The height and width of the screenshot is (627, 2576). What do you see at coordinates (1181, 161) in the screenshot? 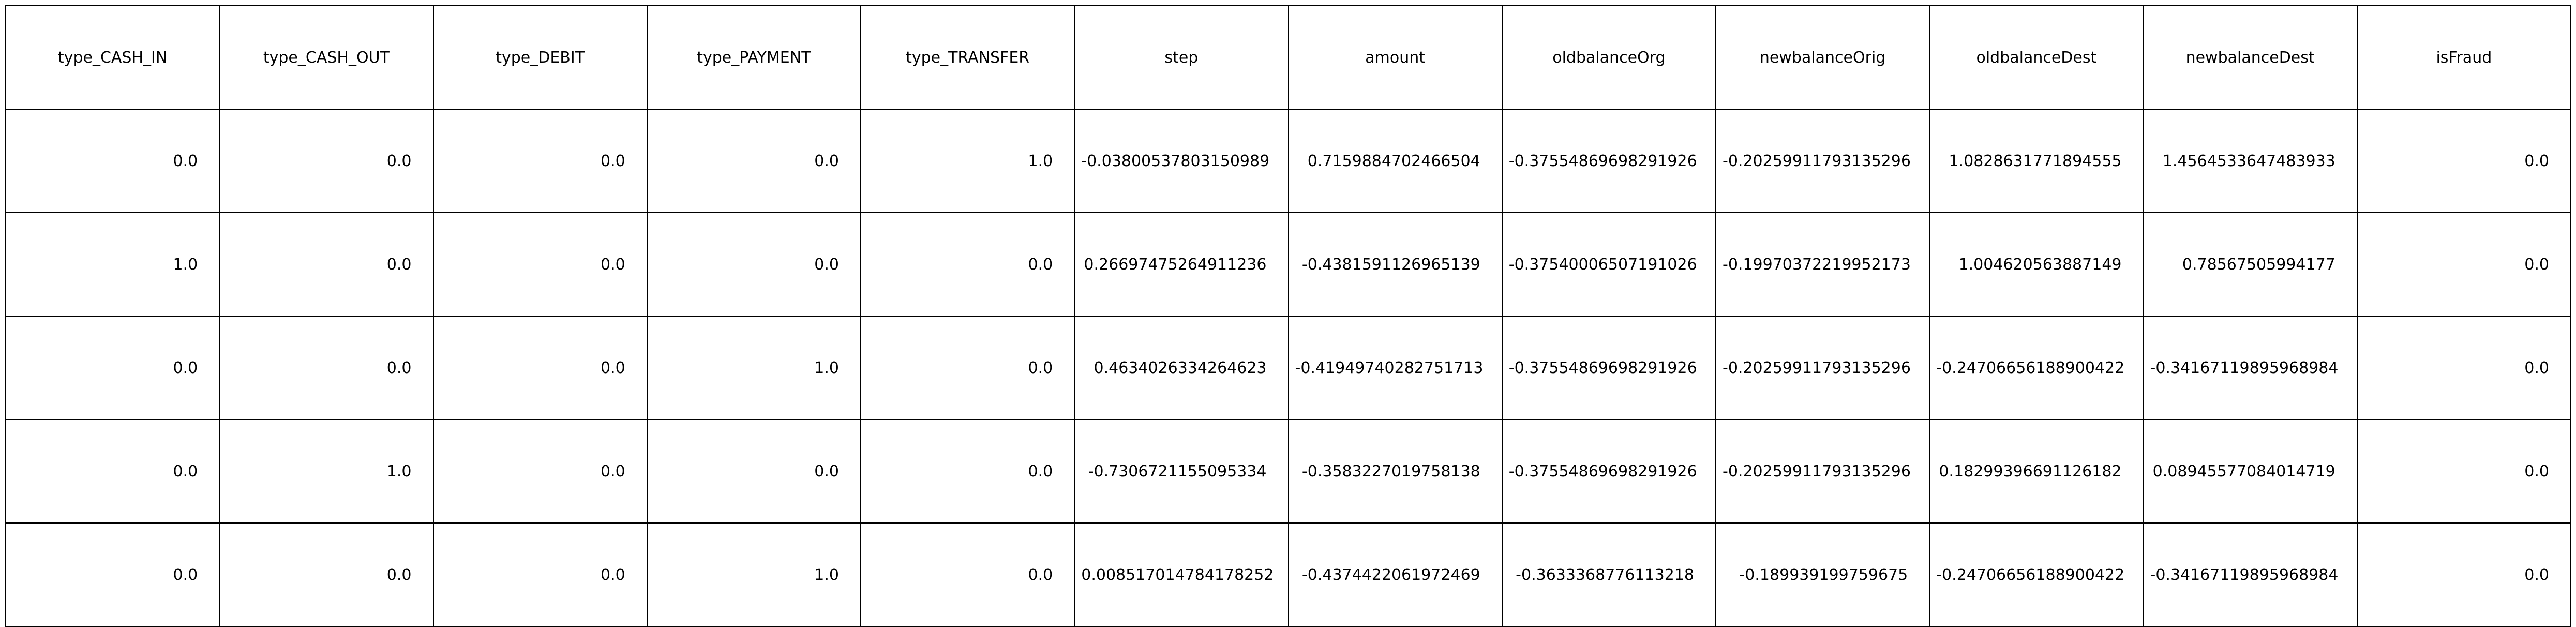
I see `table-cell: -0.03800537803150989` at bounding box center [1181, 161].